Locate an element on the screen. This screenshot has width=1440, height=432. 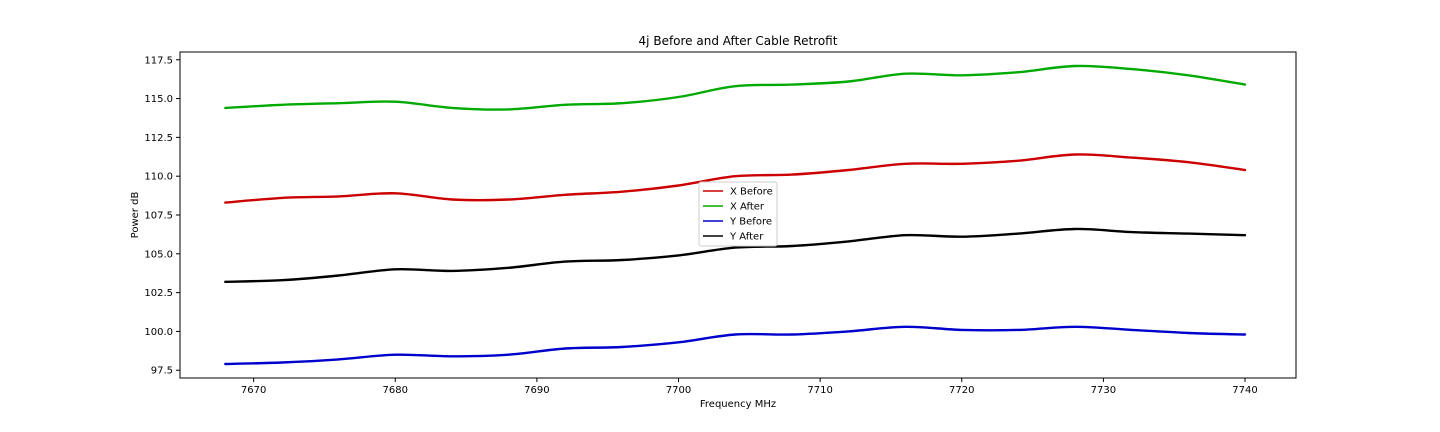
series-line-y-before is located at coordinates (735, 345).